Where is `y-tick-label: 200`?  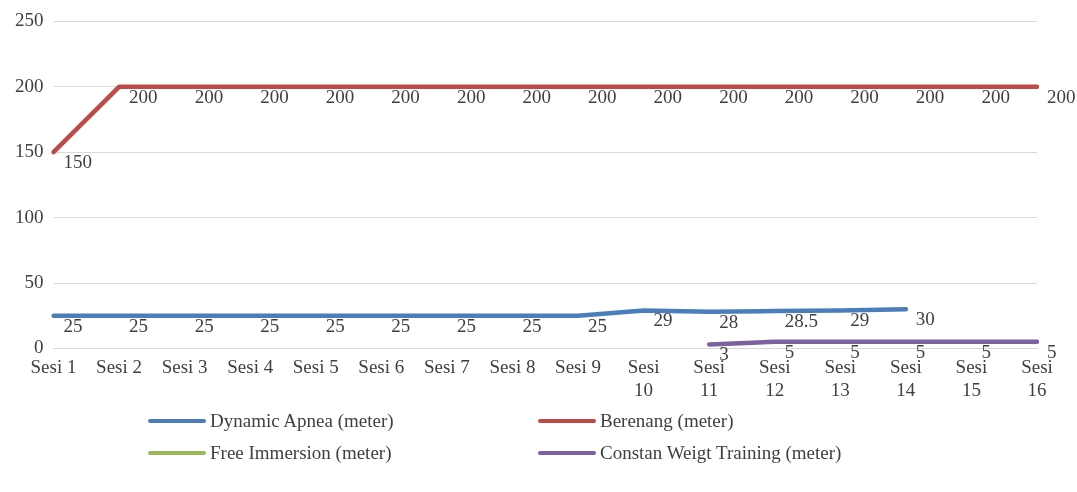
y-tick-label: 200 is located at coordinates (29, 85).